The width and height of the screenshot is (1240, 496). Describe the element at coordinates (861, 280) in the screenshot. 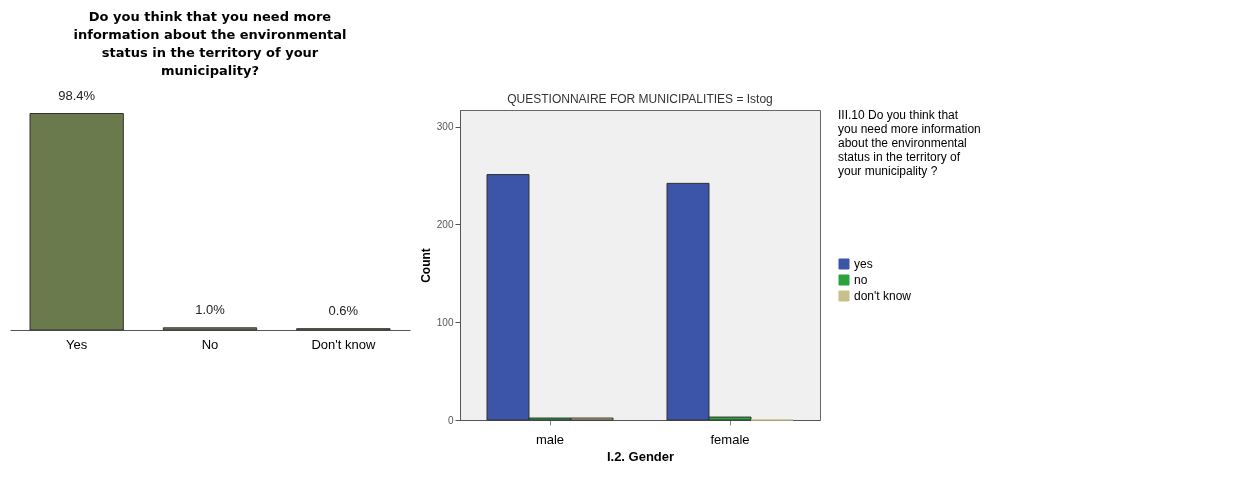

I see `legend-label: no` at that location.